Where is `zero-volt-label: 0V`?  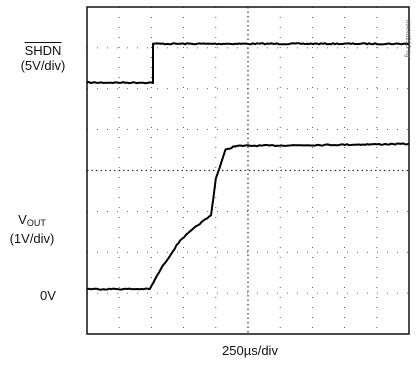 zero-volt-label: 0V is located at coordinates (48, 295).